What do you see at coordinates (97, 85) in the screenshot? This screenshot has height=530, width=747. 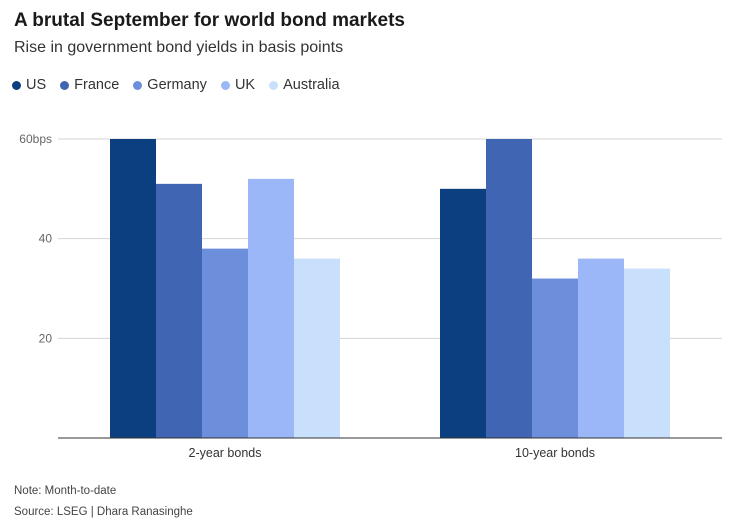 I see `legend-label-france: France` at bounding box center [97, 85].